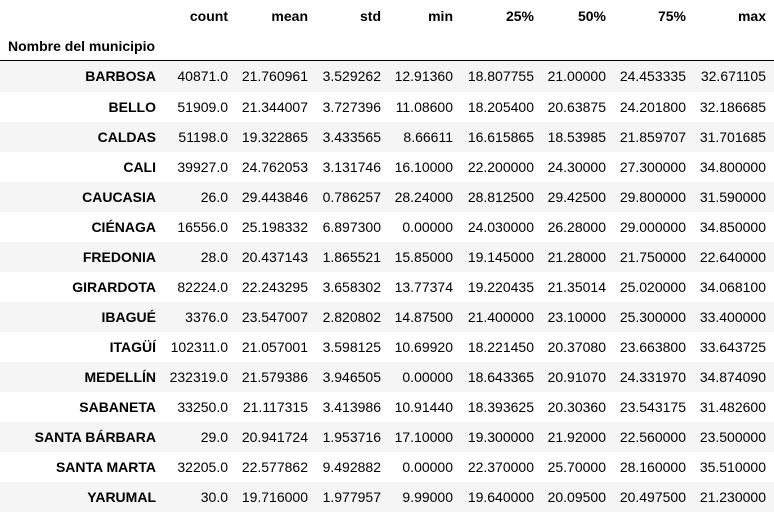 This screenshot has width=774, height=513. I want to click on table-cell: 24.201800, so click(652, 106).